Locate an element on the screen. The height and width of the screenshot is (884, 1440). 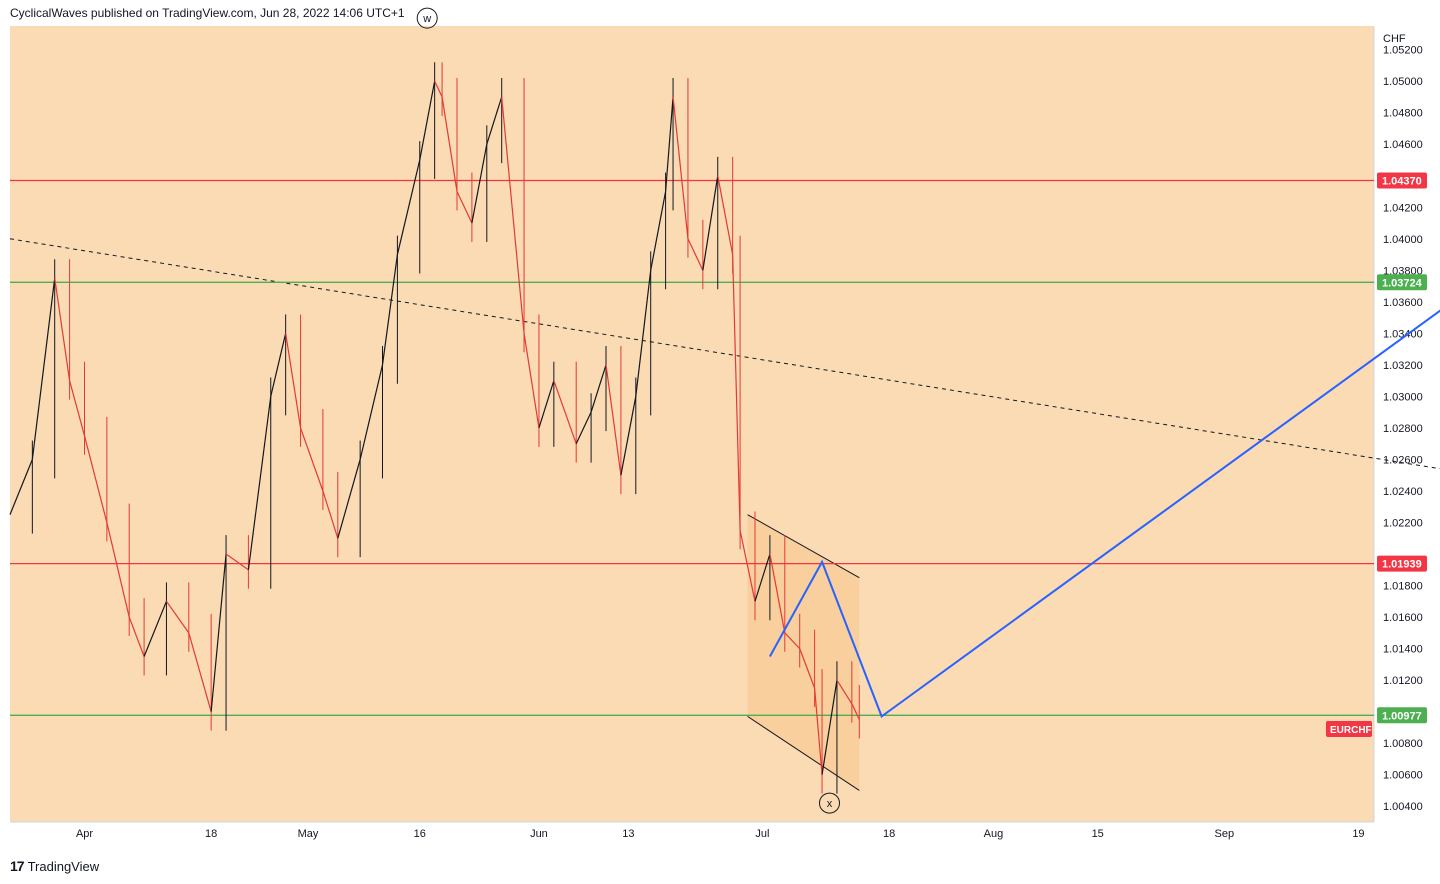
tradingview-logo: 17 TradingView is located at coordinates (54, 866).